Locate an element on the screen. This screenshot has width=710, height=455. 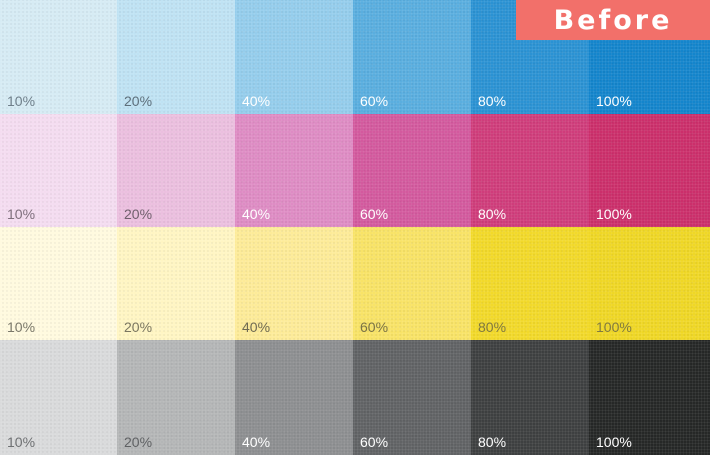
swatch-magenta-80: 80% is located at coordinates (530, 170).